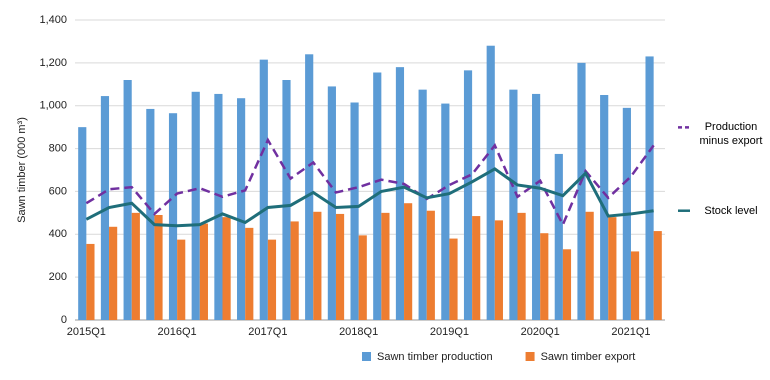 The height and width of the screenshot is (380, 770). What do you see at coordinates (540, 332) in the screenshot?
I see `x-tick-label: 2020Q1` at bounding box center [540, 332].